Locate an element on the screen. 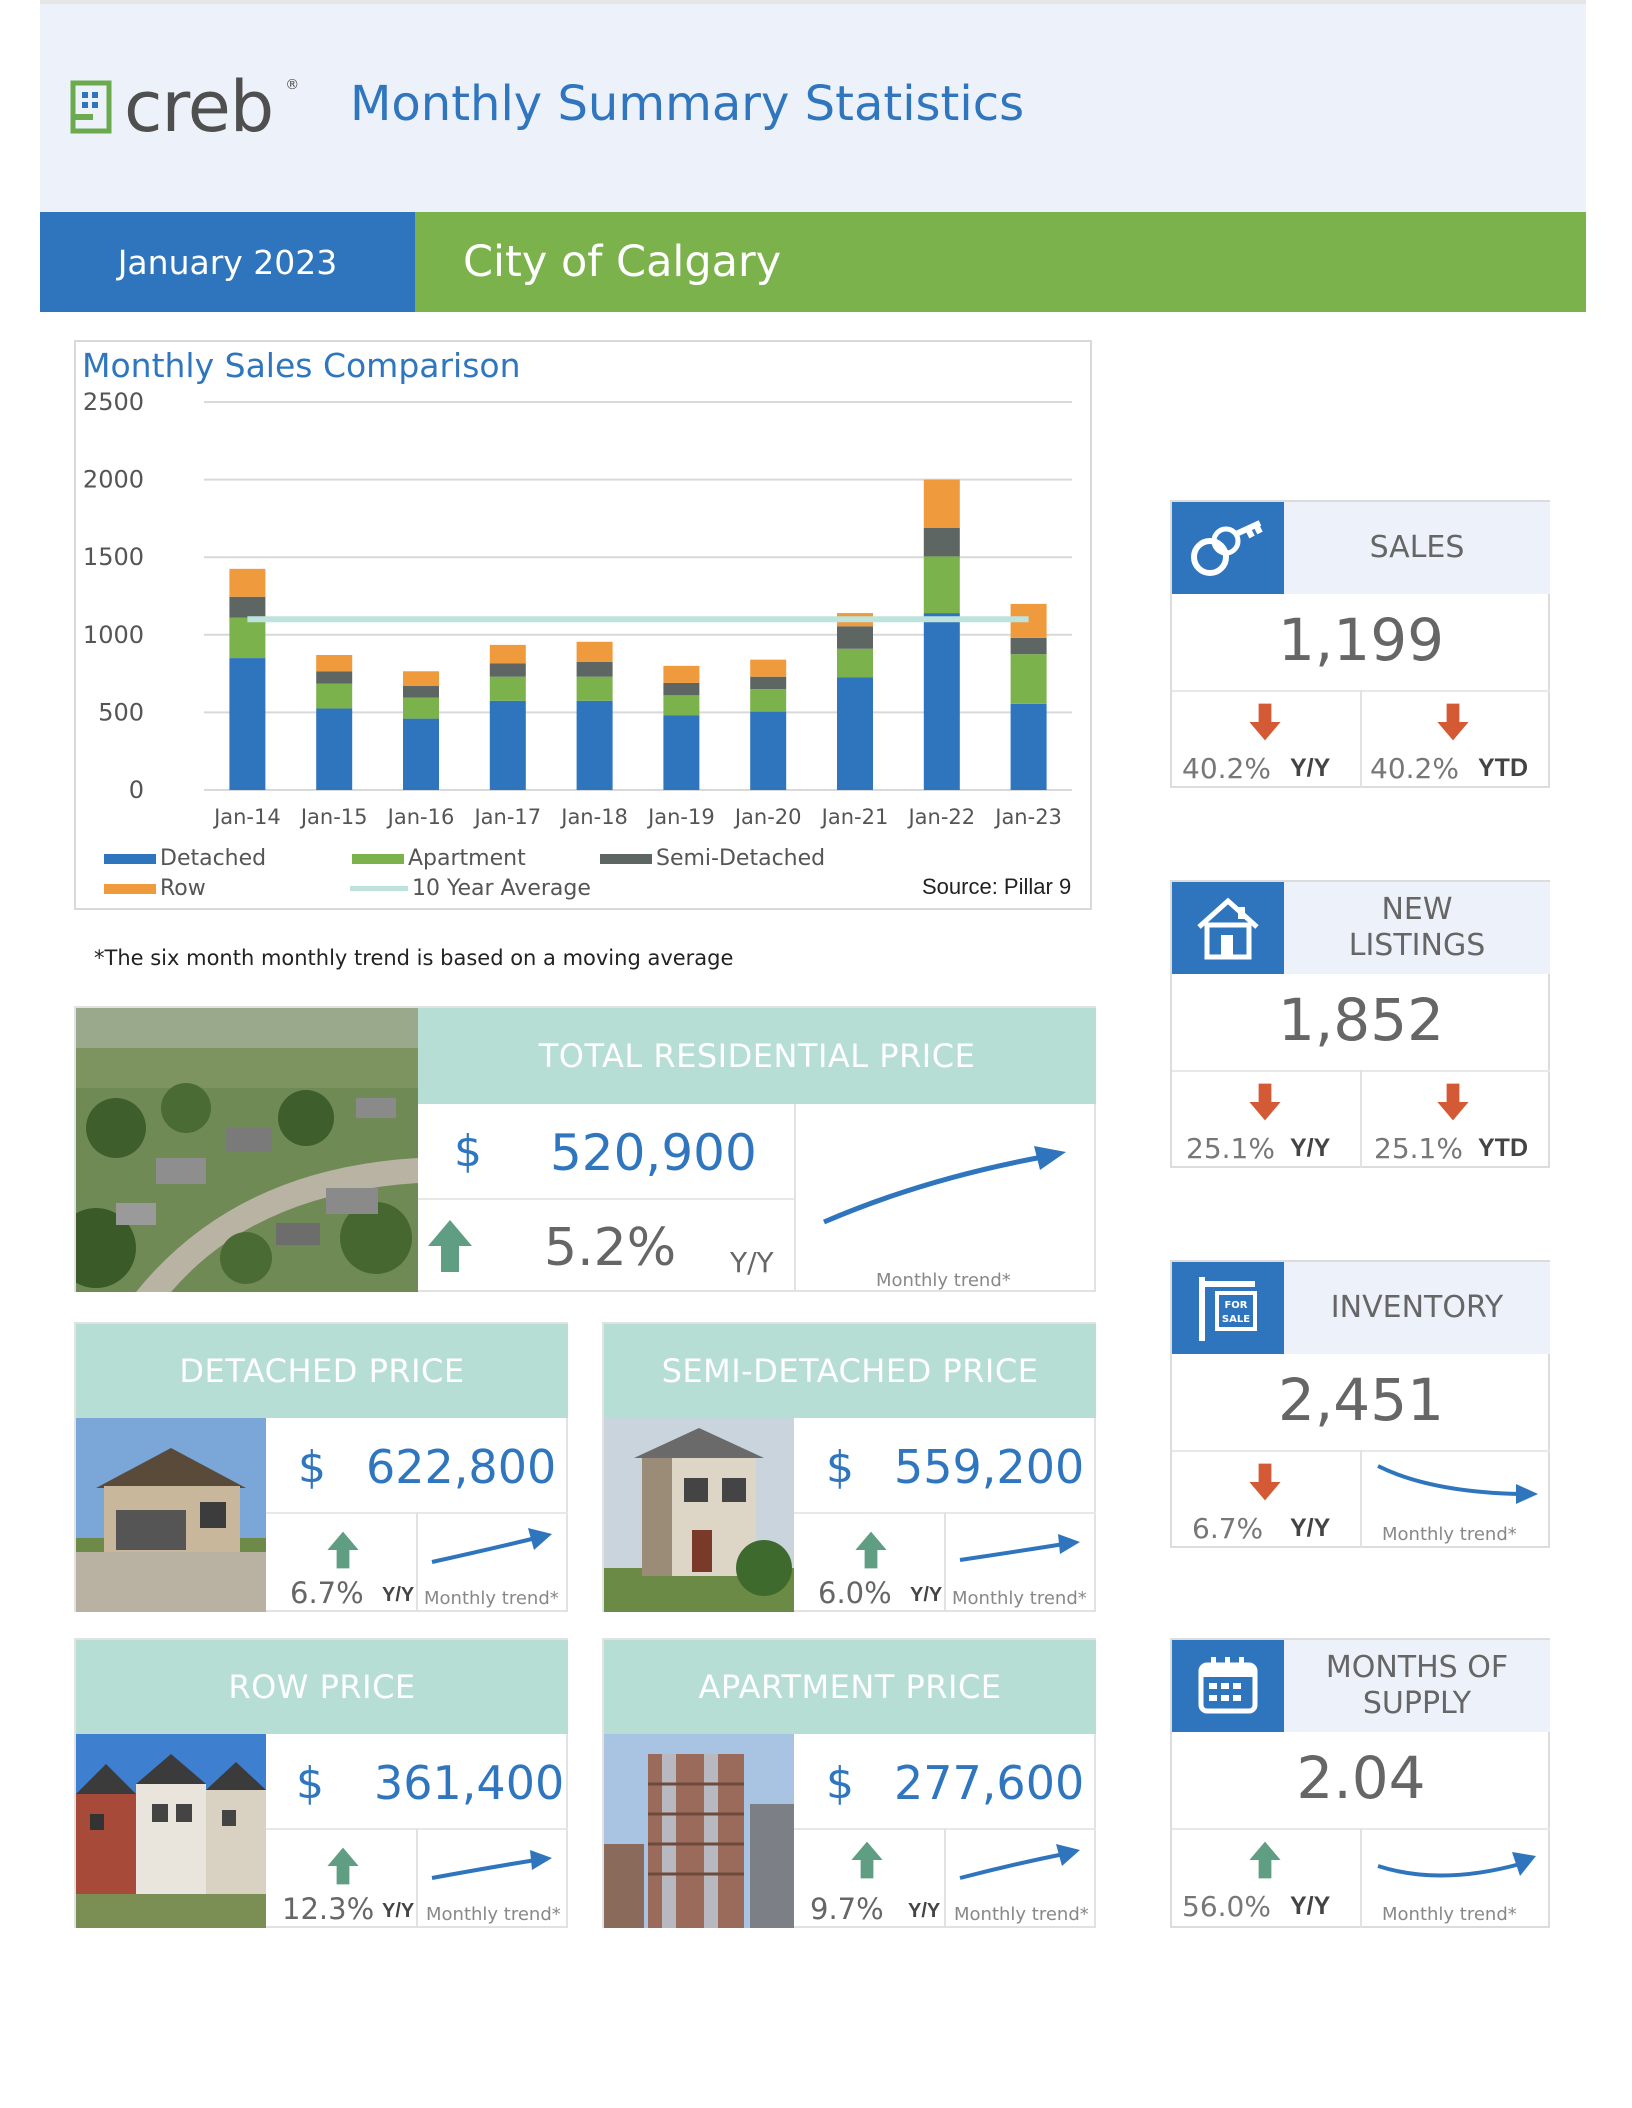 The image size is (1632, 2108). x-tick-label: Jan-20 is located at coordinates (767, 817).